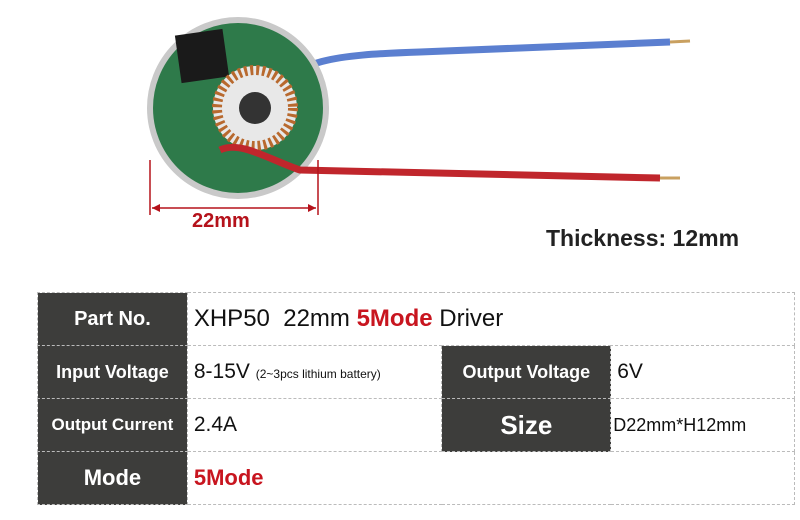  Describe the element at coordinates (221, 371) in the screenshot. I see `input-voltage-main: 8-15V` at that location.